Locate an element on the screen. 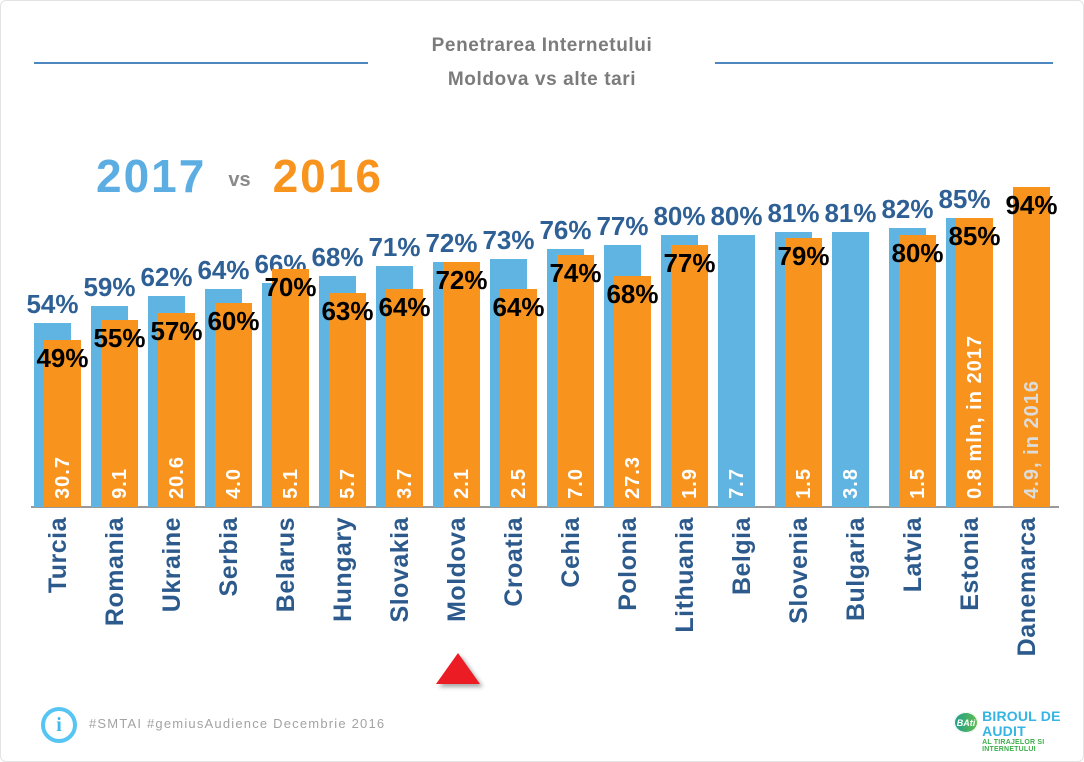 The image size is (1084, 762). bar-inner-value-slovenia: 1.5 is located at coordinates (803, 483).